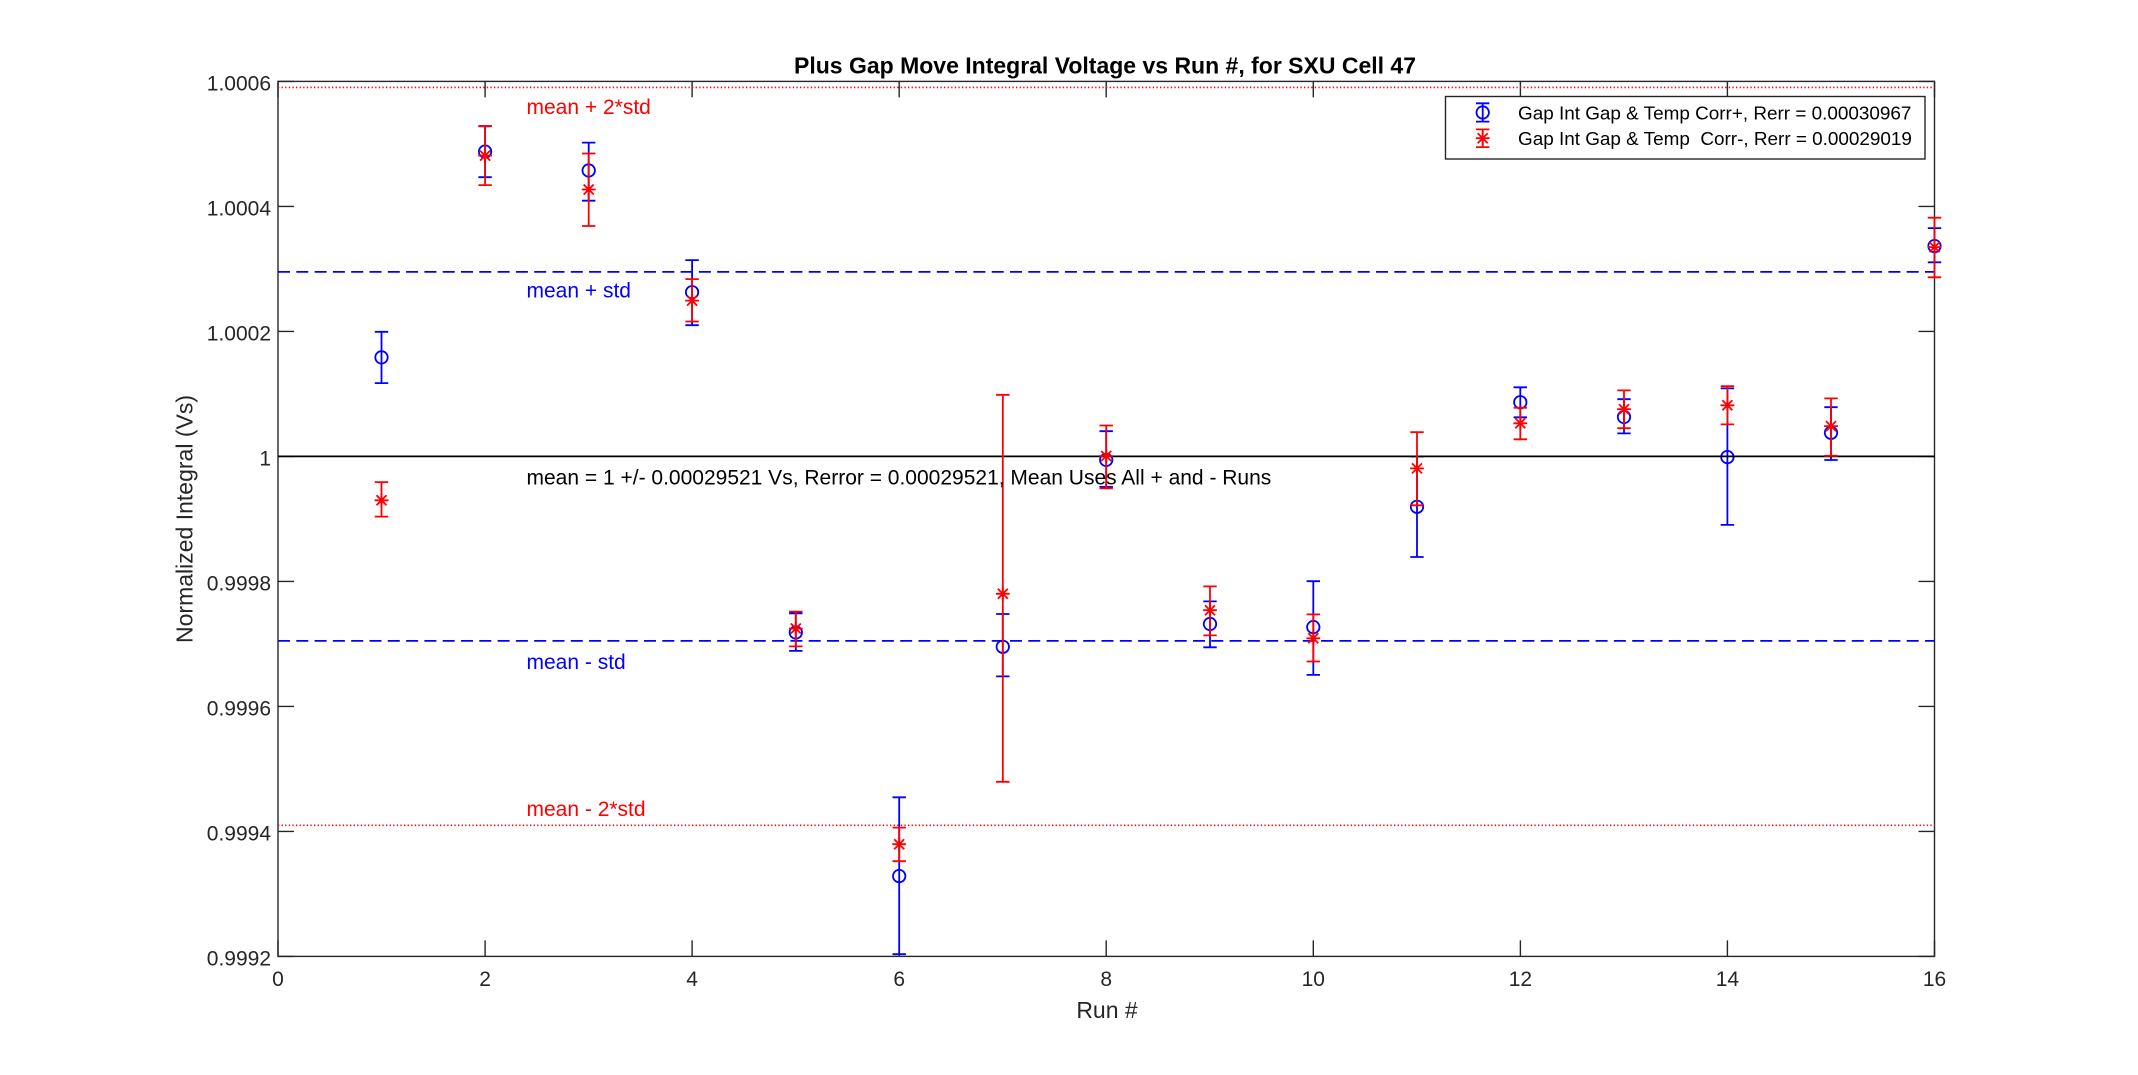 This screenshot has height=1075, width=2138. Describe the element at coordinates (239, 583) in the screenshot. I see `svg-text: 0.9998` at that location.